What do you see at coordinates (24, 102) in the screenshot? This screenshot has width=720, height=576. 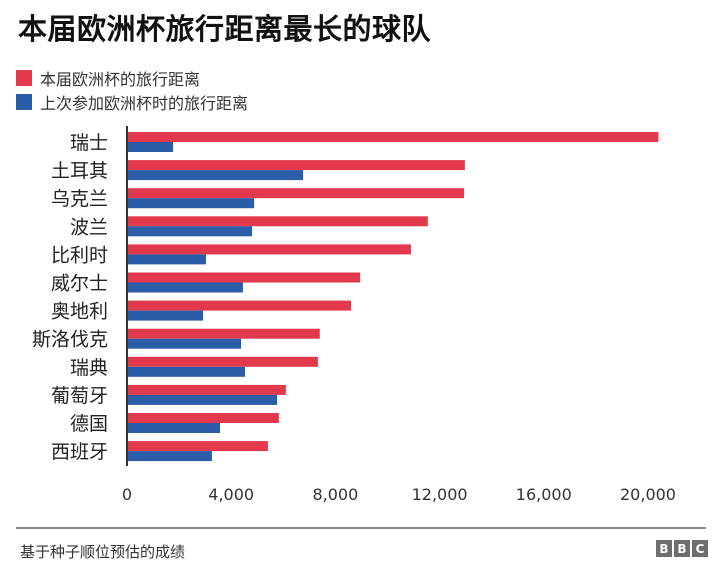 I see `legend-swatch-previous` at bounding box center [24, 102].